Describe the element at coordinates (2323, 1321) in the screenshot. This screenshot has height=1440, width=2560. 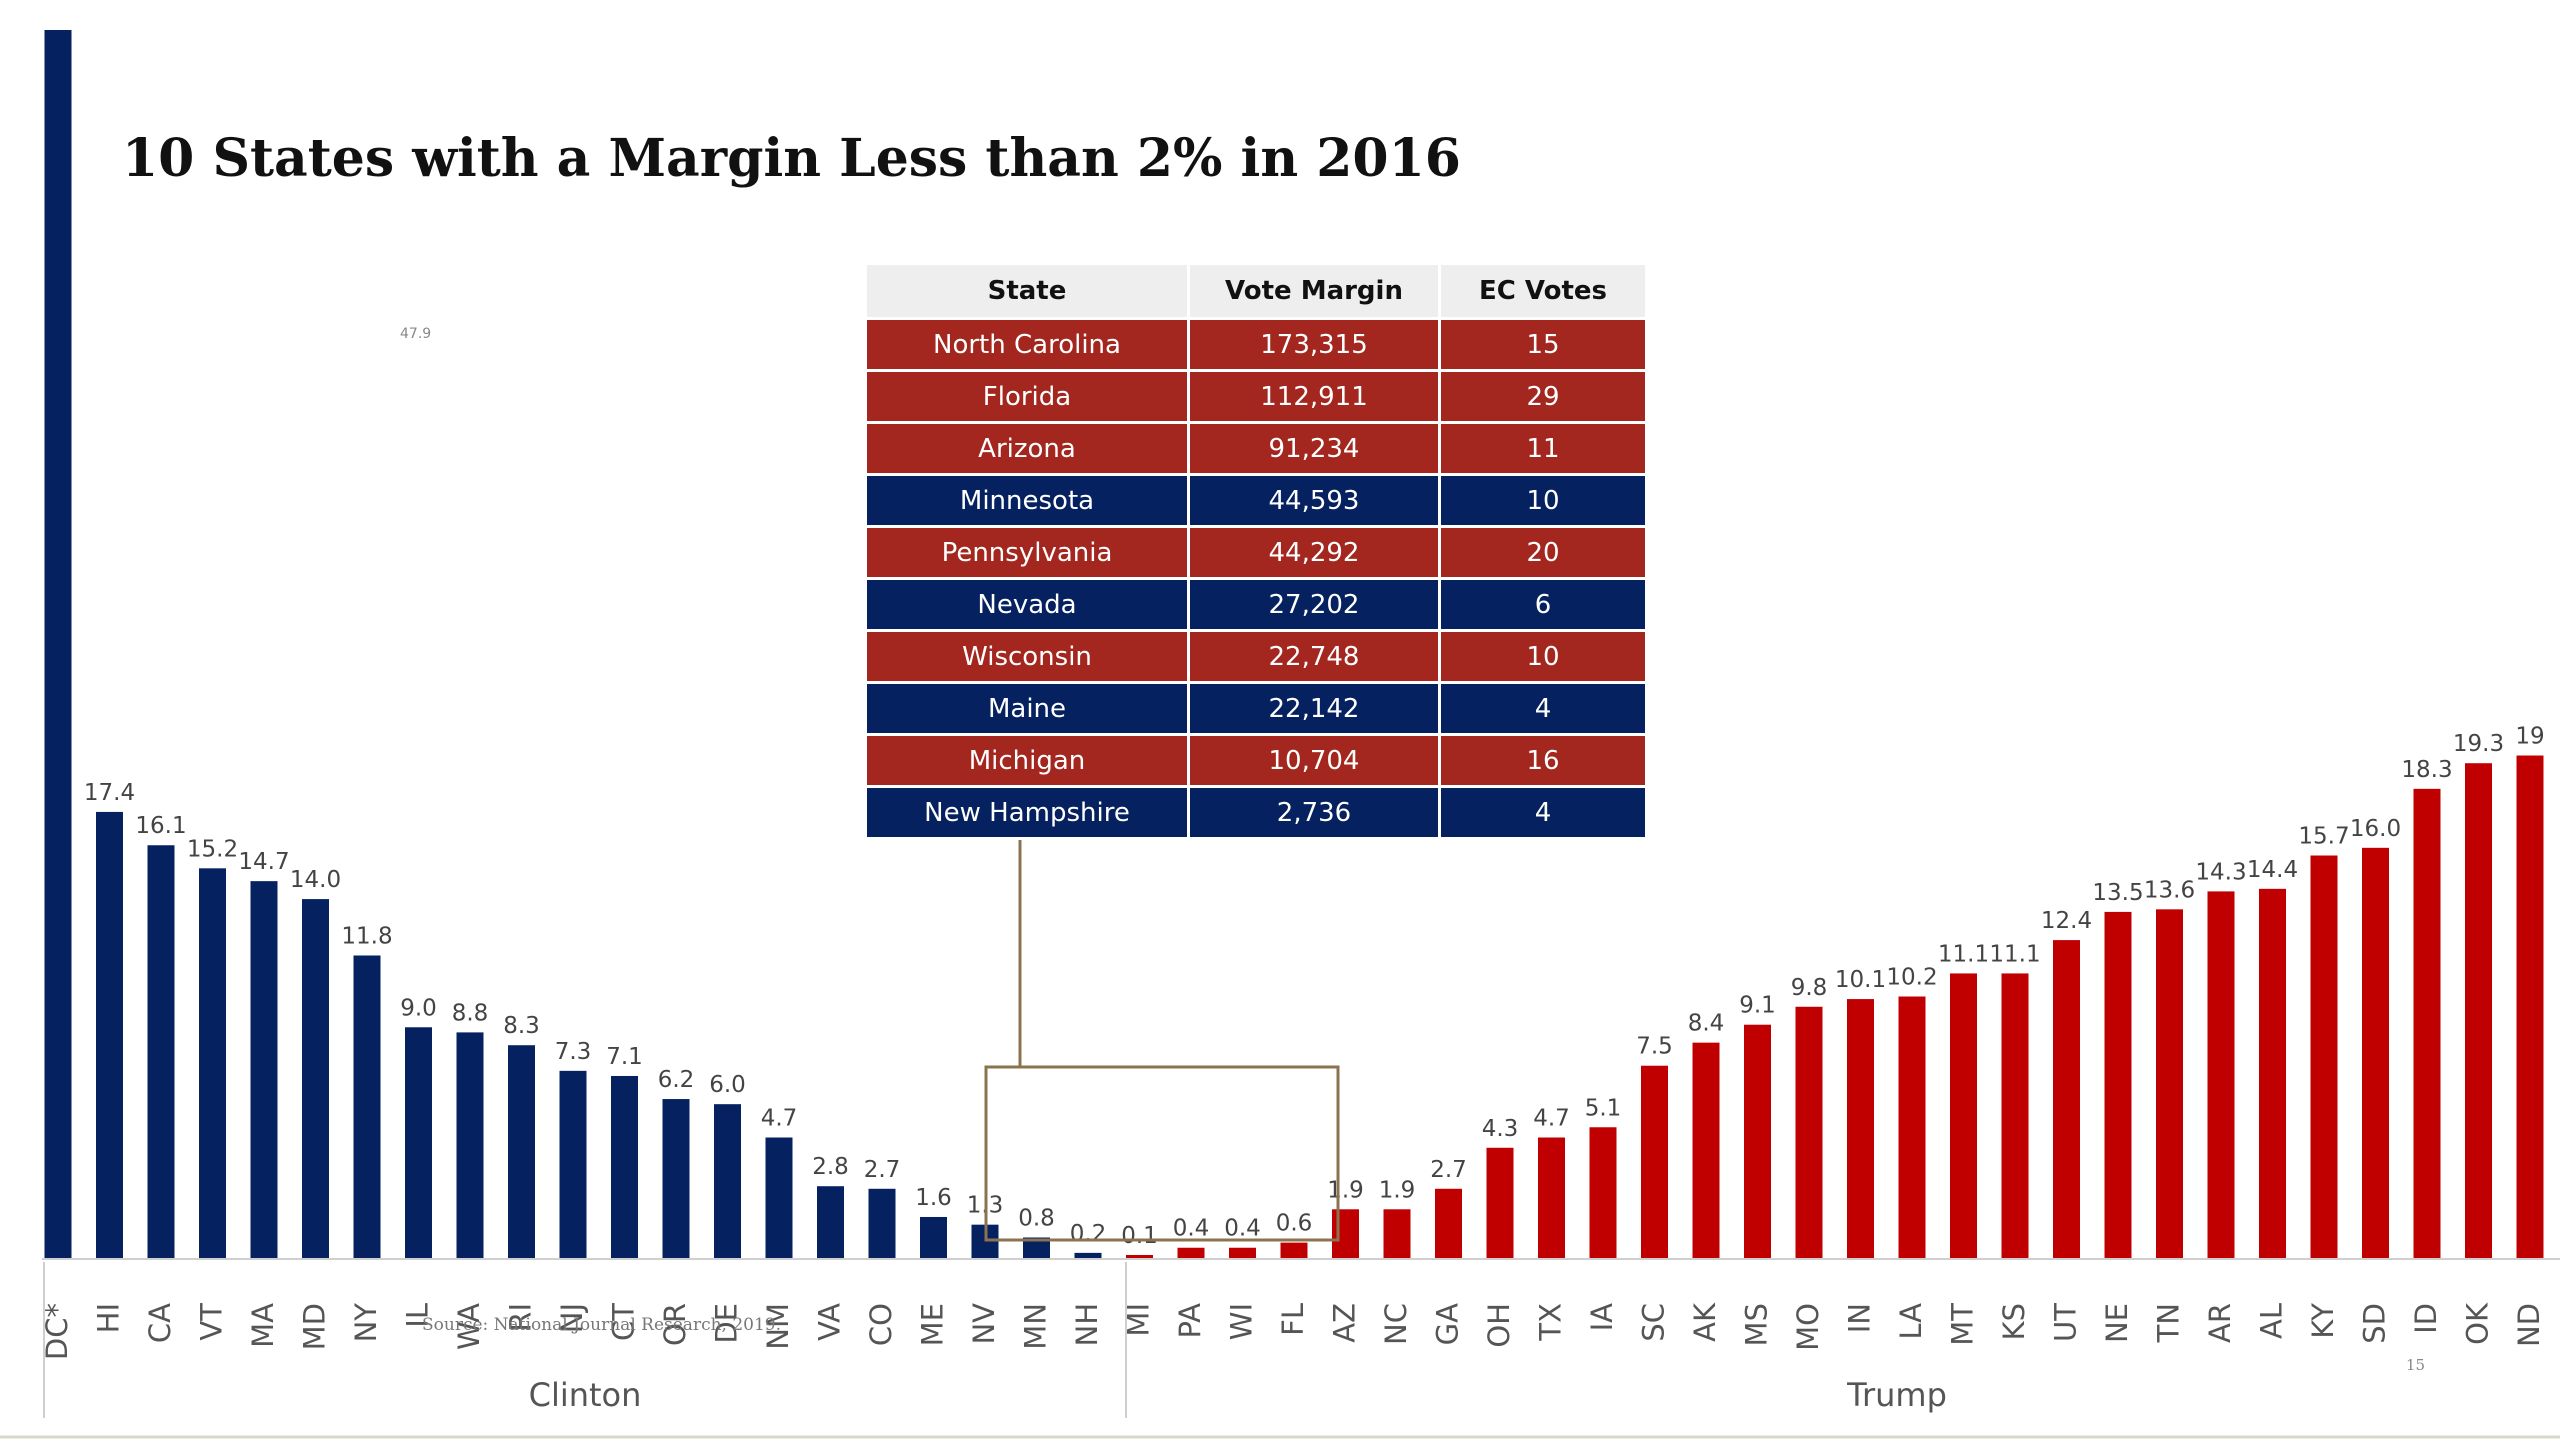
I see `category-tick-label: KY` at that location.